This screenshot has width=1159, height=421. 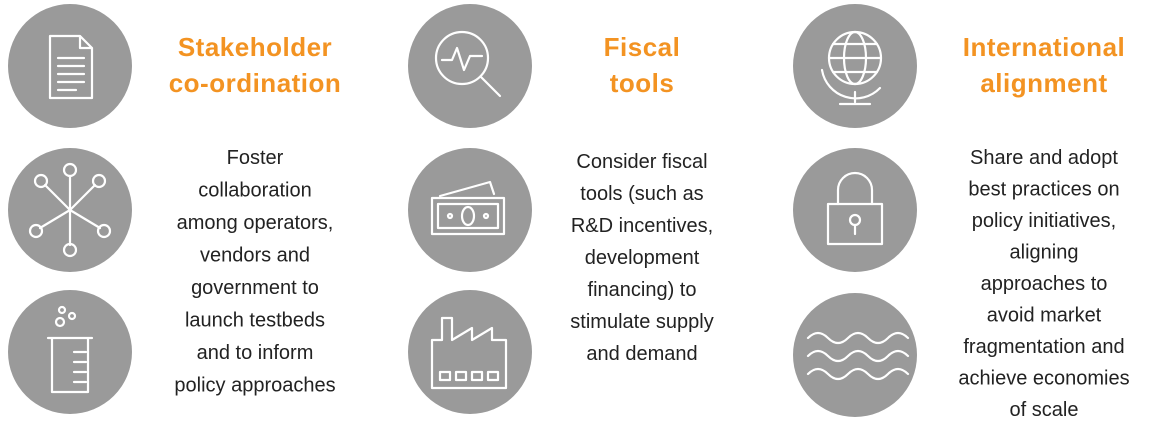 What do you see at coordinates (642, 290) in the screenshot?
I see `column-body: financing) to` at bounding box center [642, 290].